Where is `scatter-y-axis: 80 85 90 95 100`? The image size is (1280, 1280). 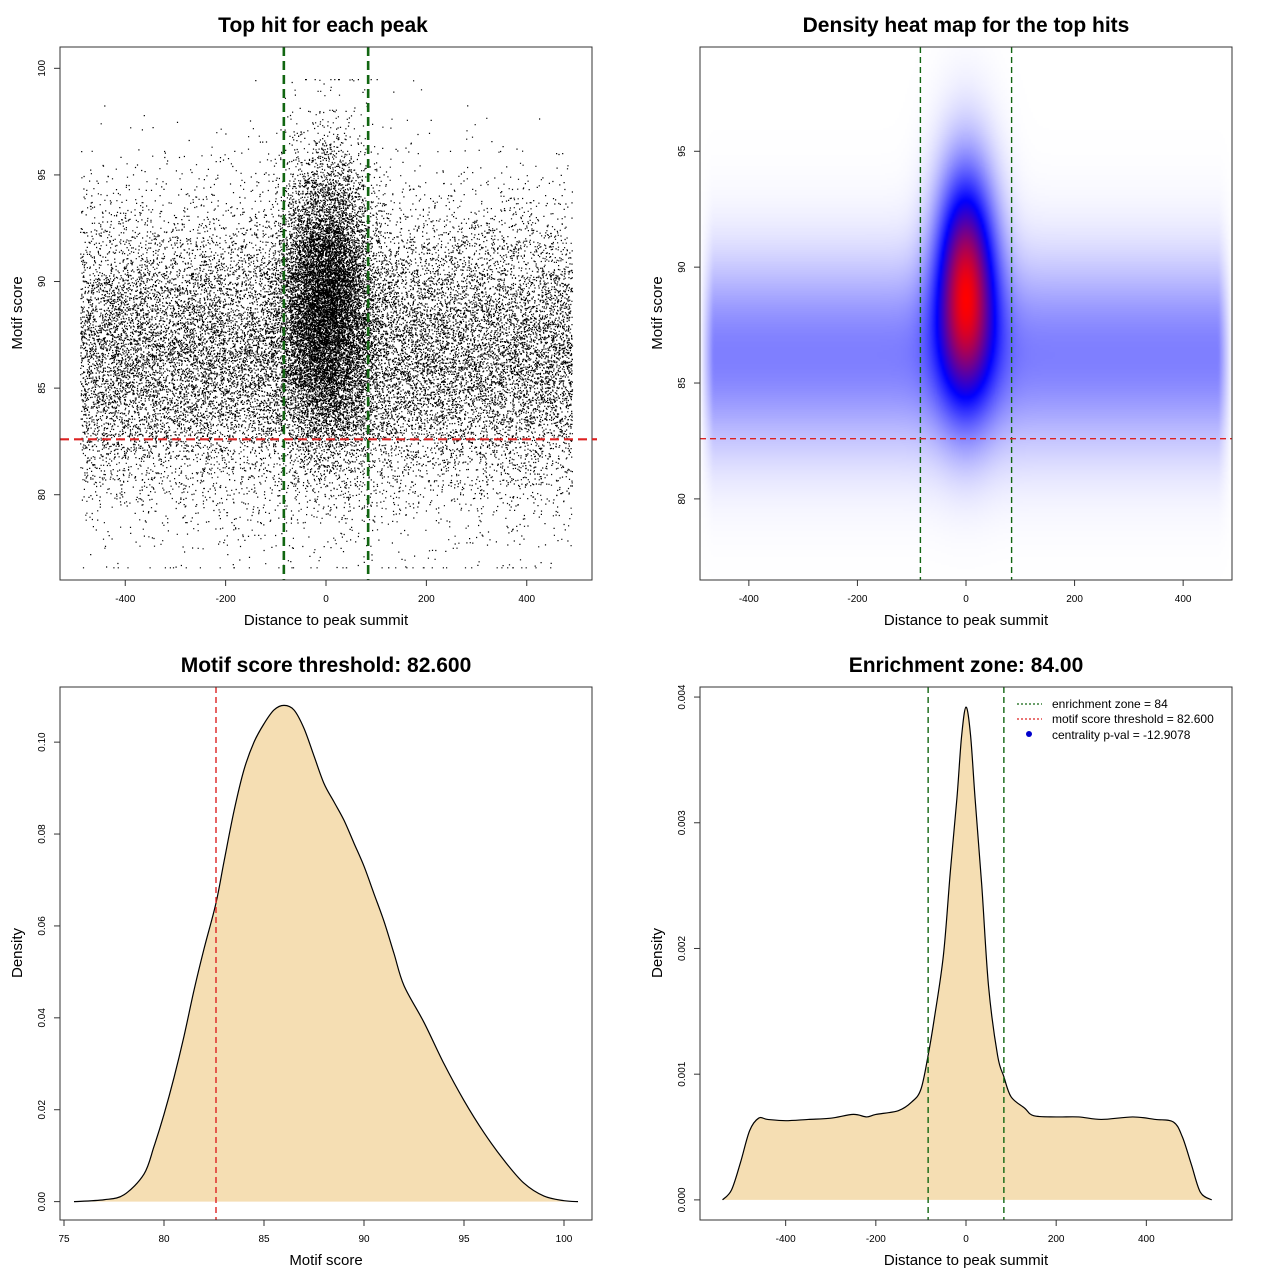 scatter-y-axis: 80 85 90 95 100 is located at coordinates (48, 280).